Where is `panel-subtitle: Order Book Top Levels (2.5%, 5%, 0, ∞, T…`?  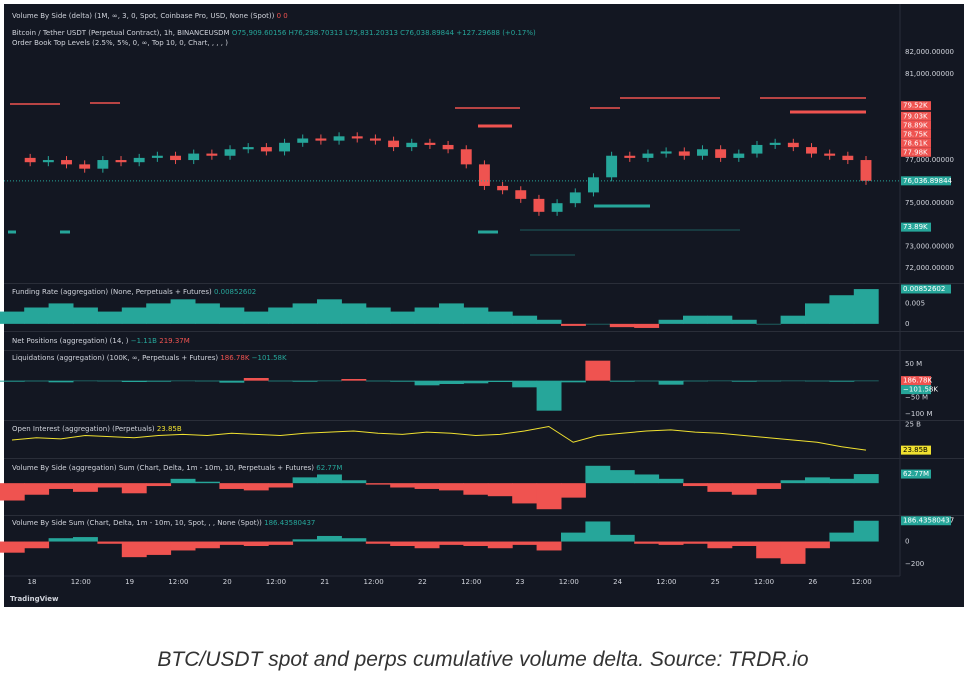 panel-subtitle: Order Book Top Levels (2.5%, 5%, 0, ∞, T… is located at coordinates (120, 43).